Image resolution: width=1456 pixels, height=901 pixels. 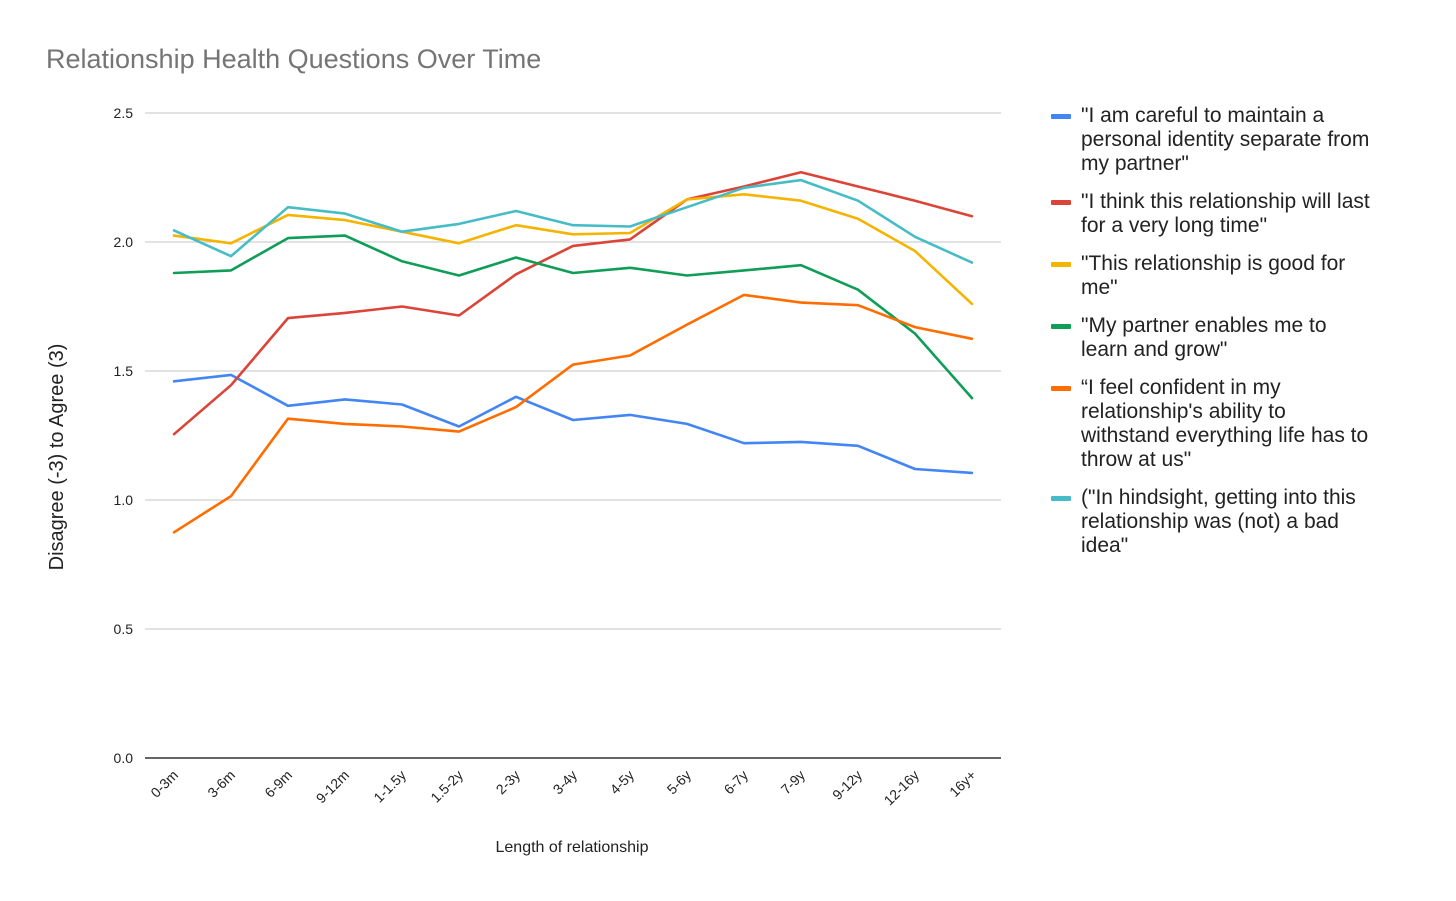 I want to click on legend-label: relationship's ability to, so click(x=1183, y=411).